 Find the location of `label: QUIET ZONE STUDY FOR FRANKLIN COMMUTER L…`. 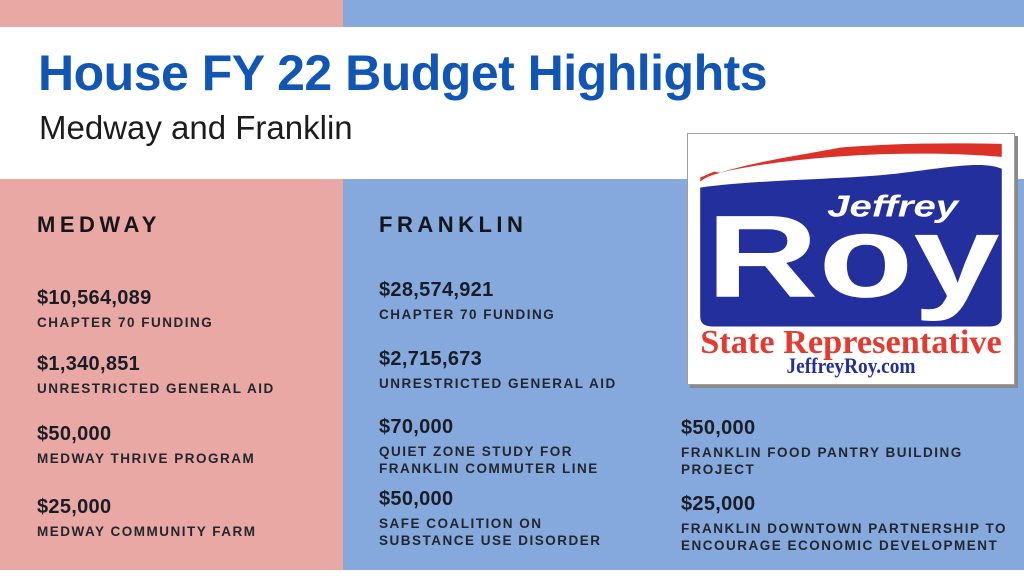

label: QUIET ZONE STUDY FOR FRANKLIN COMMUTER L… is located at coordinates (489, 460).